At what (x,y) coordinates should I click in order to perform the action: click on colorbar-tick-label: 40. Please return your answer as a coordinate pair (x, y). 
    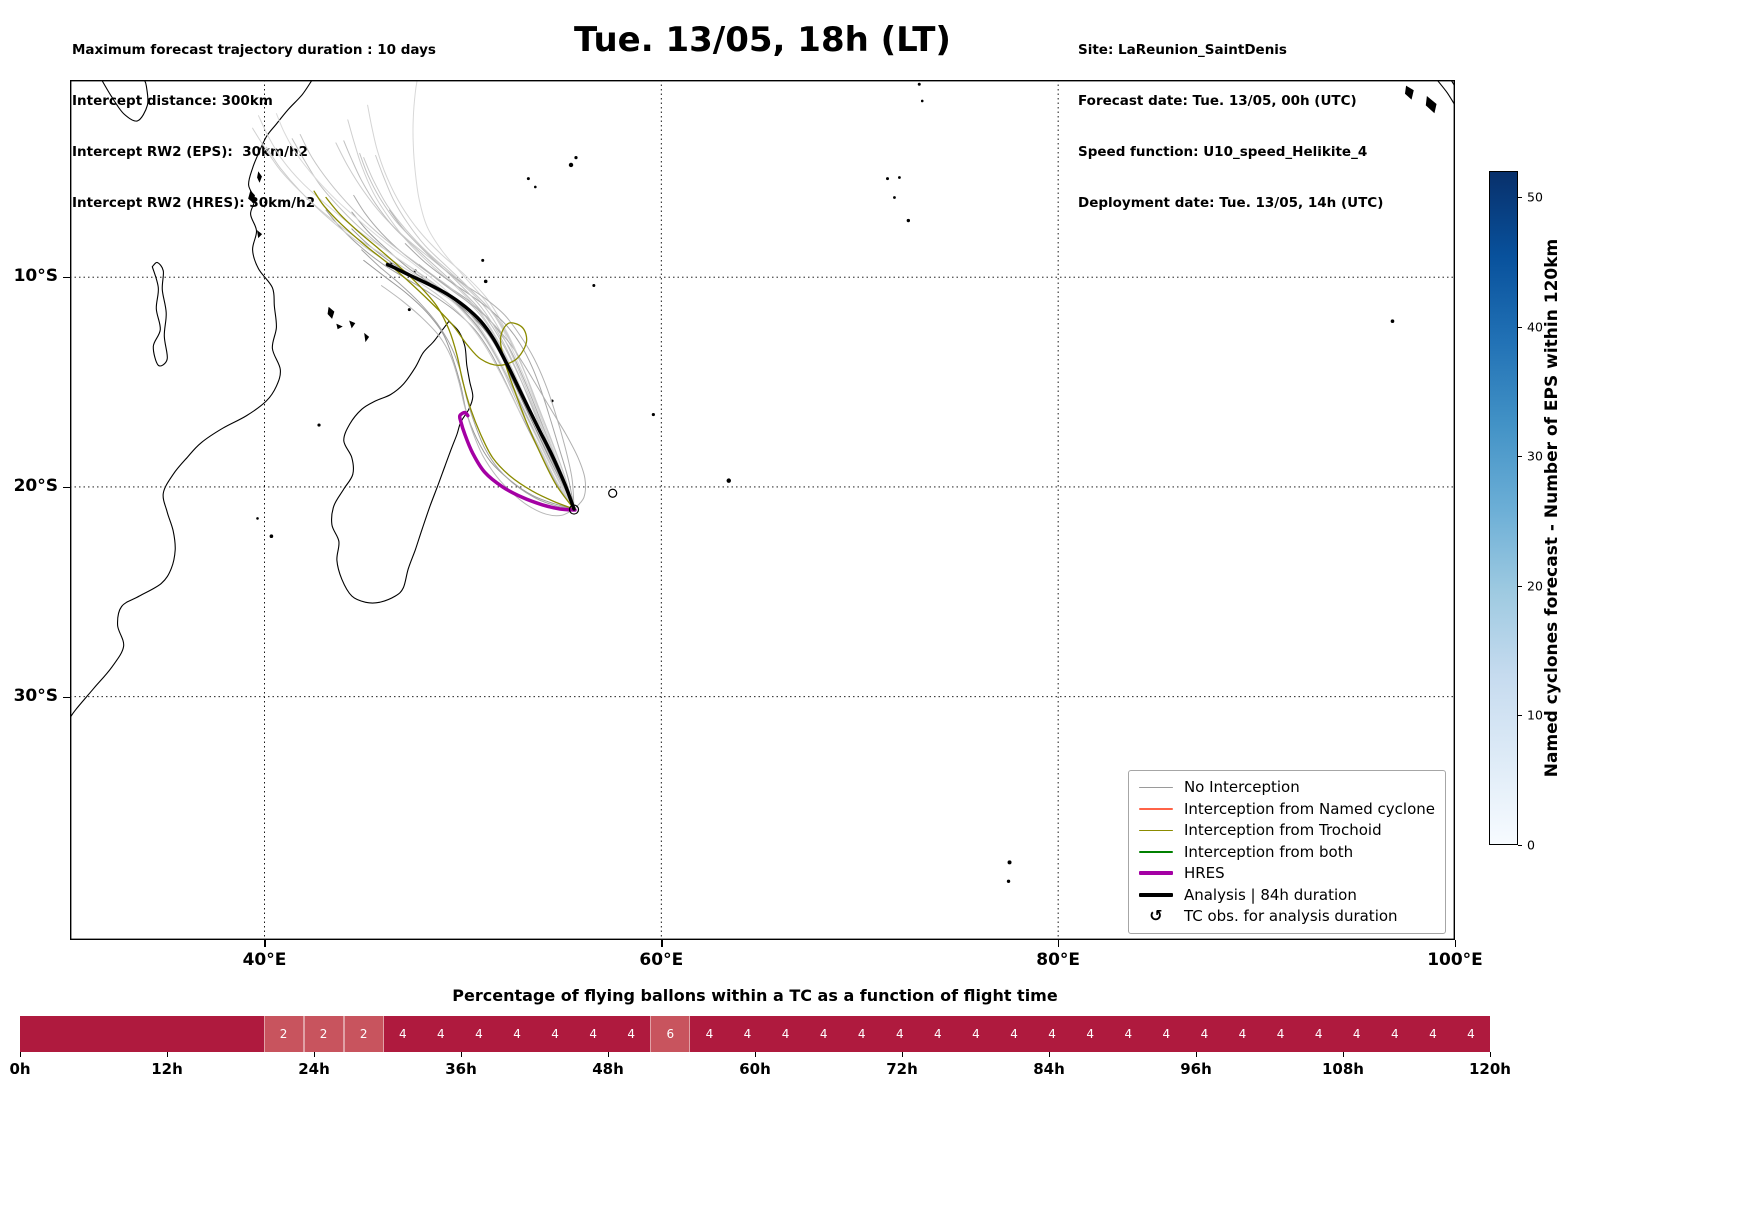
    Looking at the image, I should click on (1535, 327).